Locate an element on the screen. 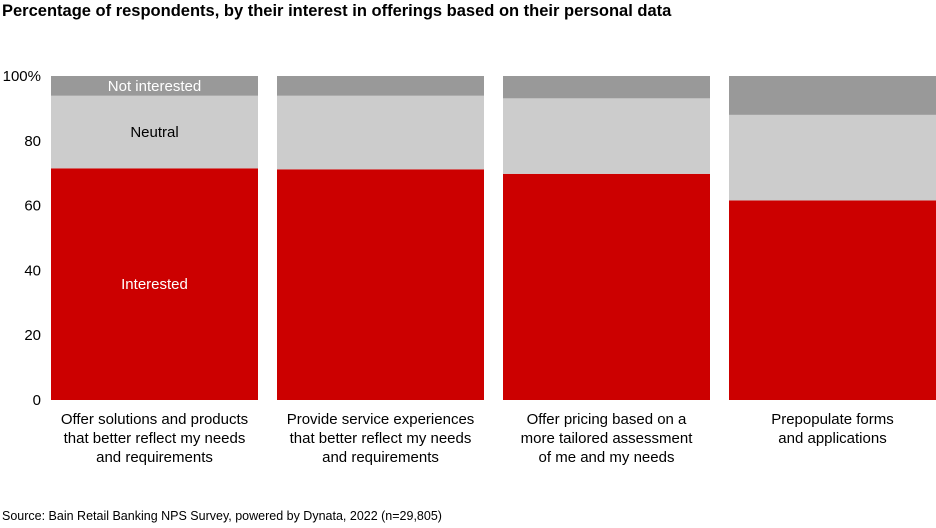  y-tick-label: 100% is located at coordinates (22, 76).